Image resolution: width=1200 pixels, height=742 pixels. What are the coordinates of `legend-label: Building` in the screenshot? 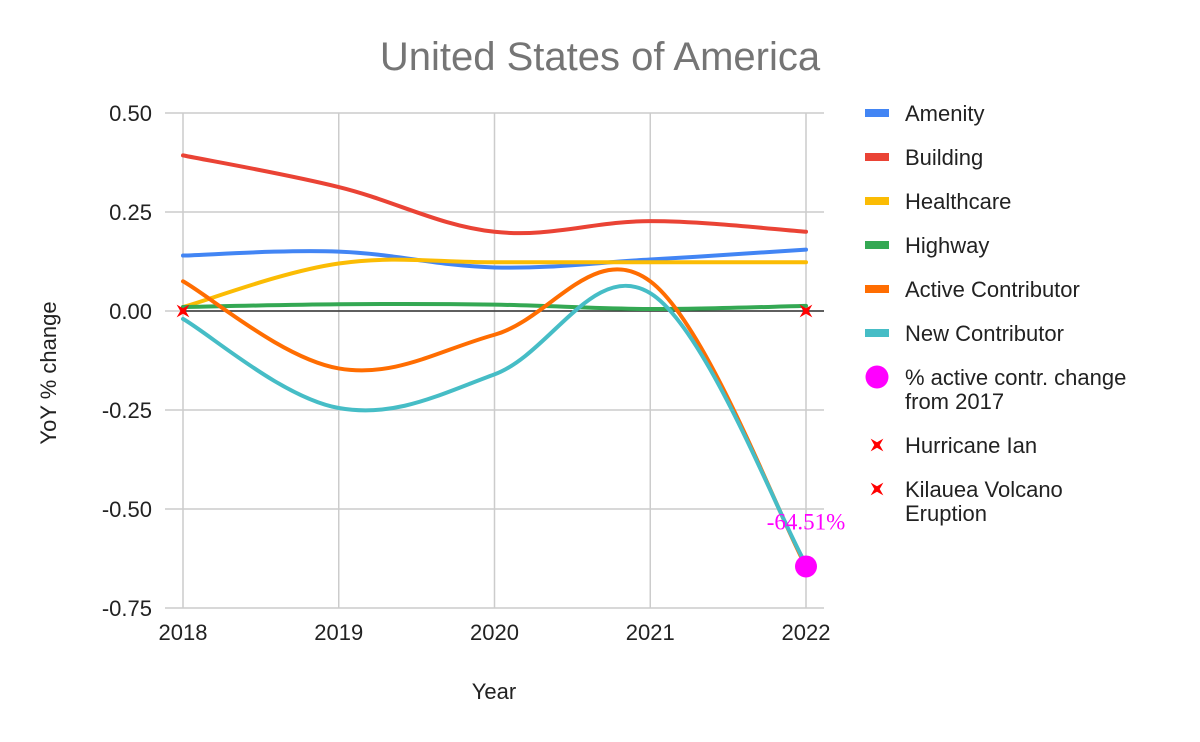 It's located at (944, 157).